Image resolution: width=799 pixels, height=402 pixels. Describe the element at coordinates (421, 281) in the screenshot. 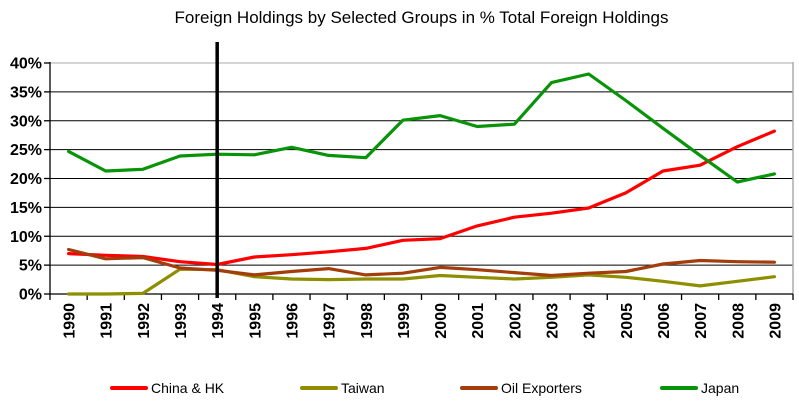

I see `series-line-taiwan` at that location.